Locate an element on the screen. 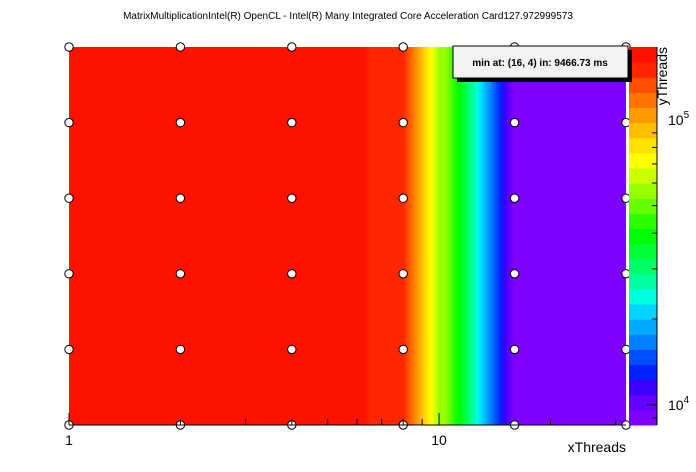  min-annotation: min at: (16, 4) in: 9466.73 ms is located at coordinates (542, 63).